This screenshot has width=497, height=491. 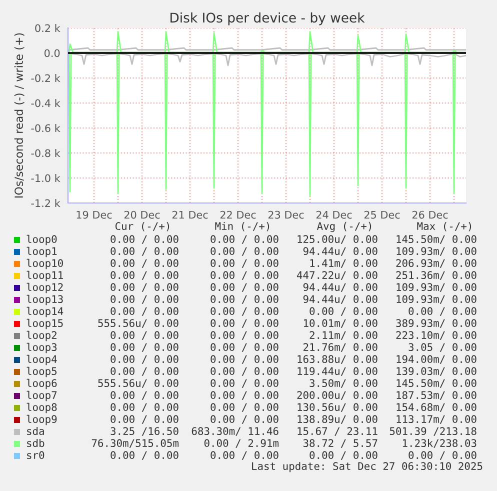 What do you see at coordinates (45, 312) in the screenshot?
I see `legend-label: loop14` at bounding box center [45, 312].